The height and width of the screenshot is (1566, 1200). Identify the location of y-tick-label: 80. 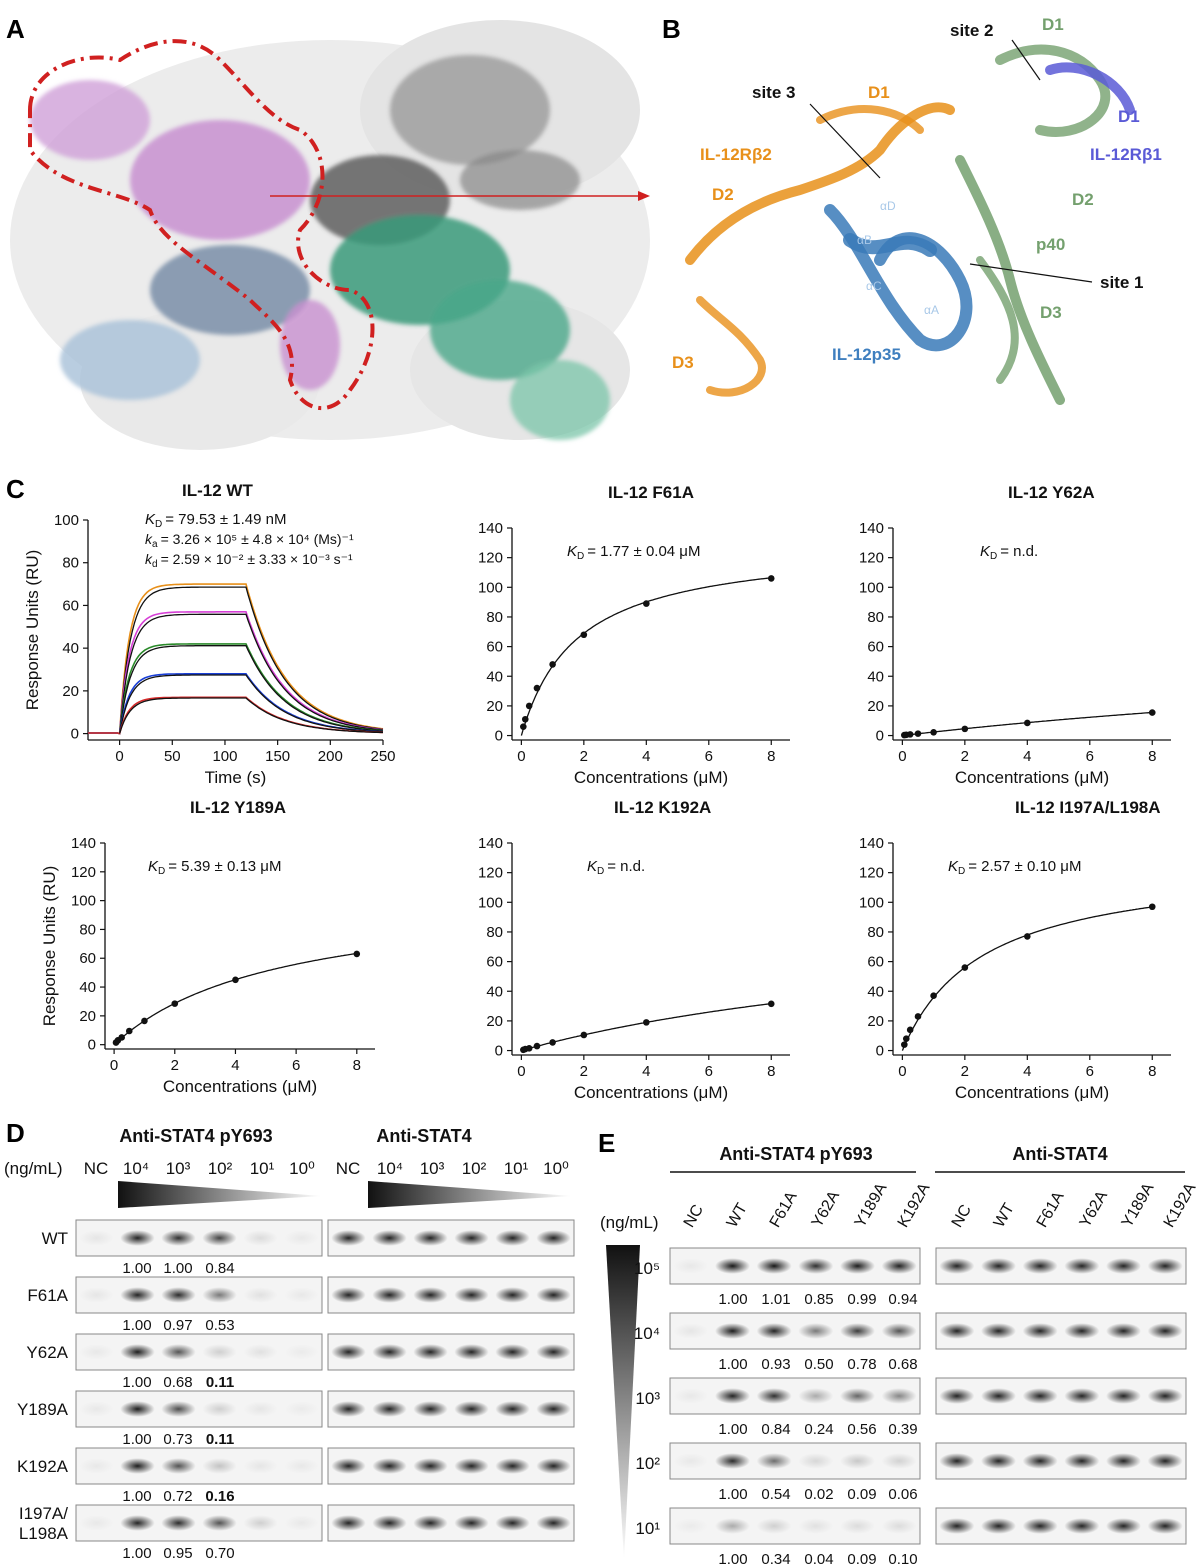
(875, 932).